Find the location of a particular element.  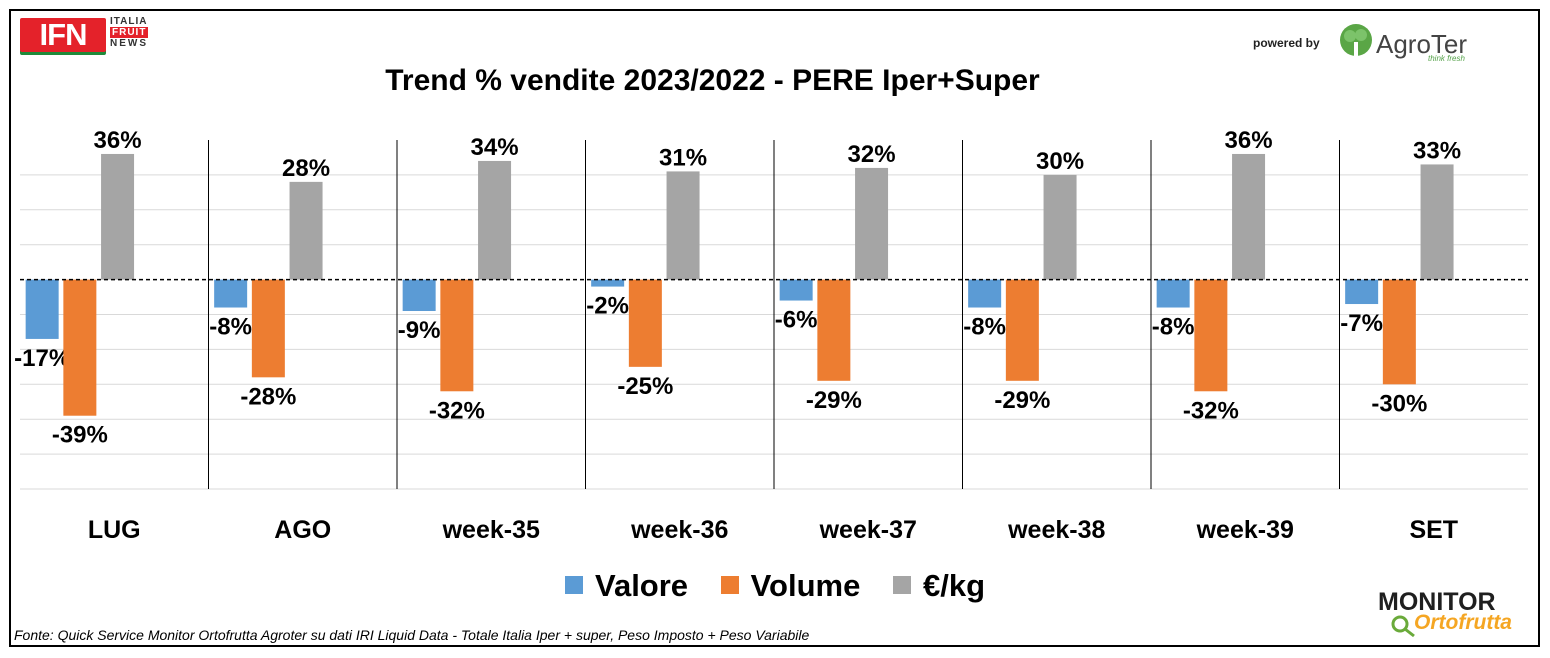

data-label: -9% is located at coordinates (419, 330).